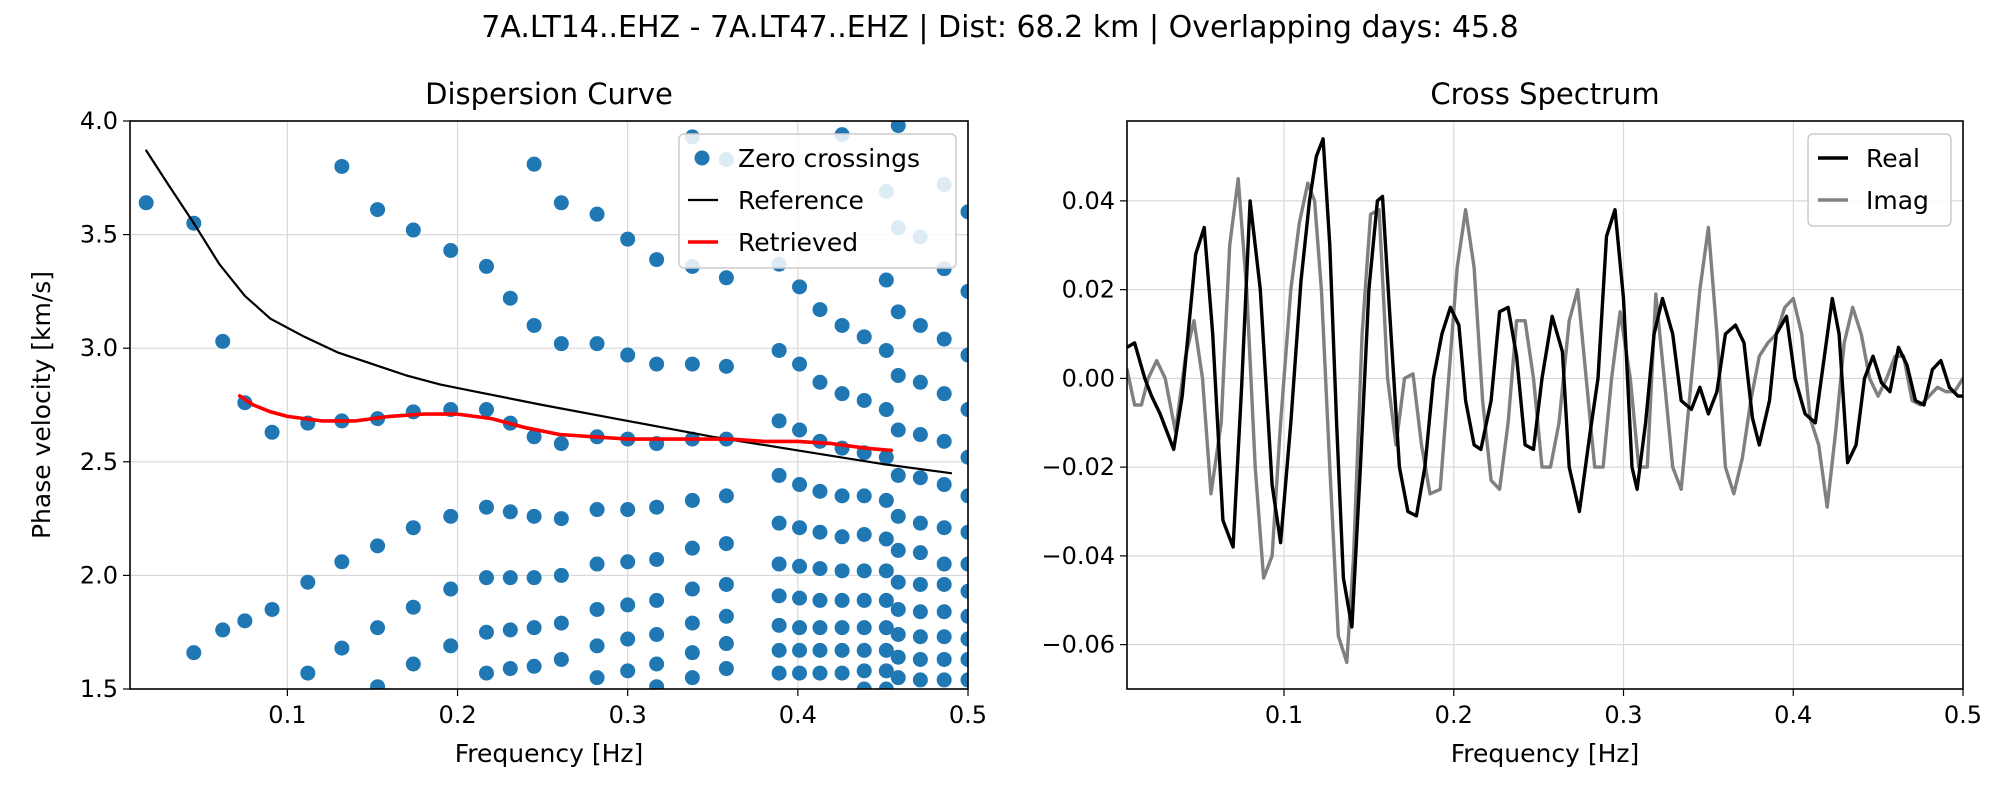  What do you see at coordinates (817, 201) in the screenshot?
I see `legend: Zero crossings Reference Retrieved` at bounding box center [817, 201].